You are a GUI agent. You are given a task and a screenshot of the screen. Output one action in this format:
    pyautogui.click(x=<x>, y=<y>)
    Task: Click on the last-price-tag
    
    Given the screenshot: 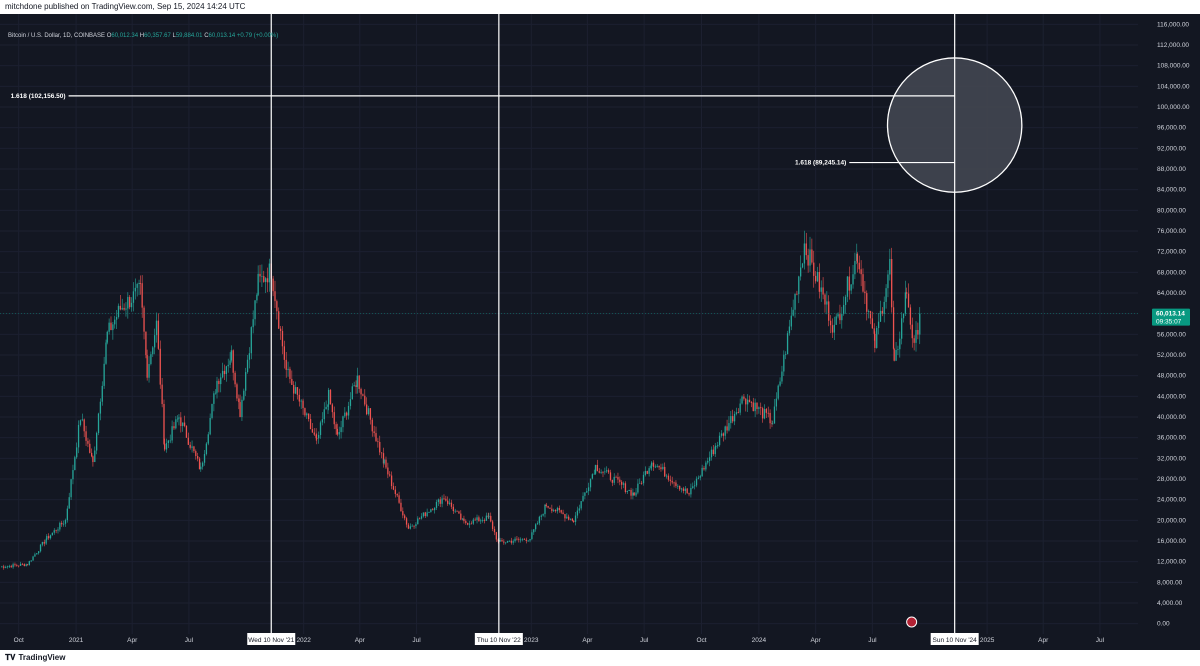 What is the action you would take?
    pyautogui.click(x=1171, y=317)
    